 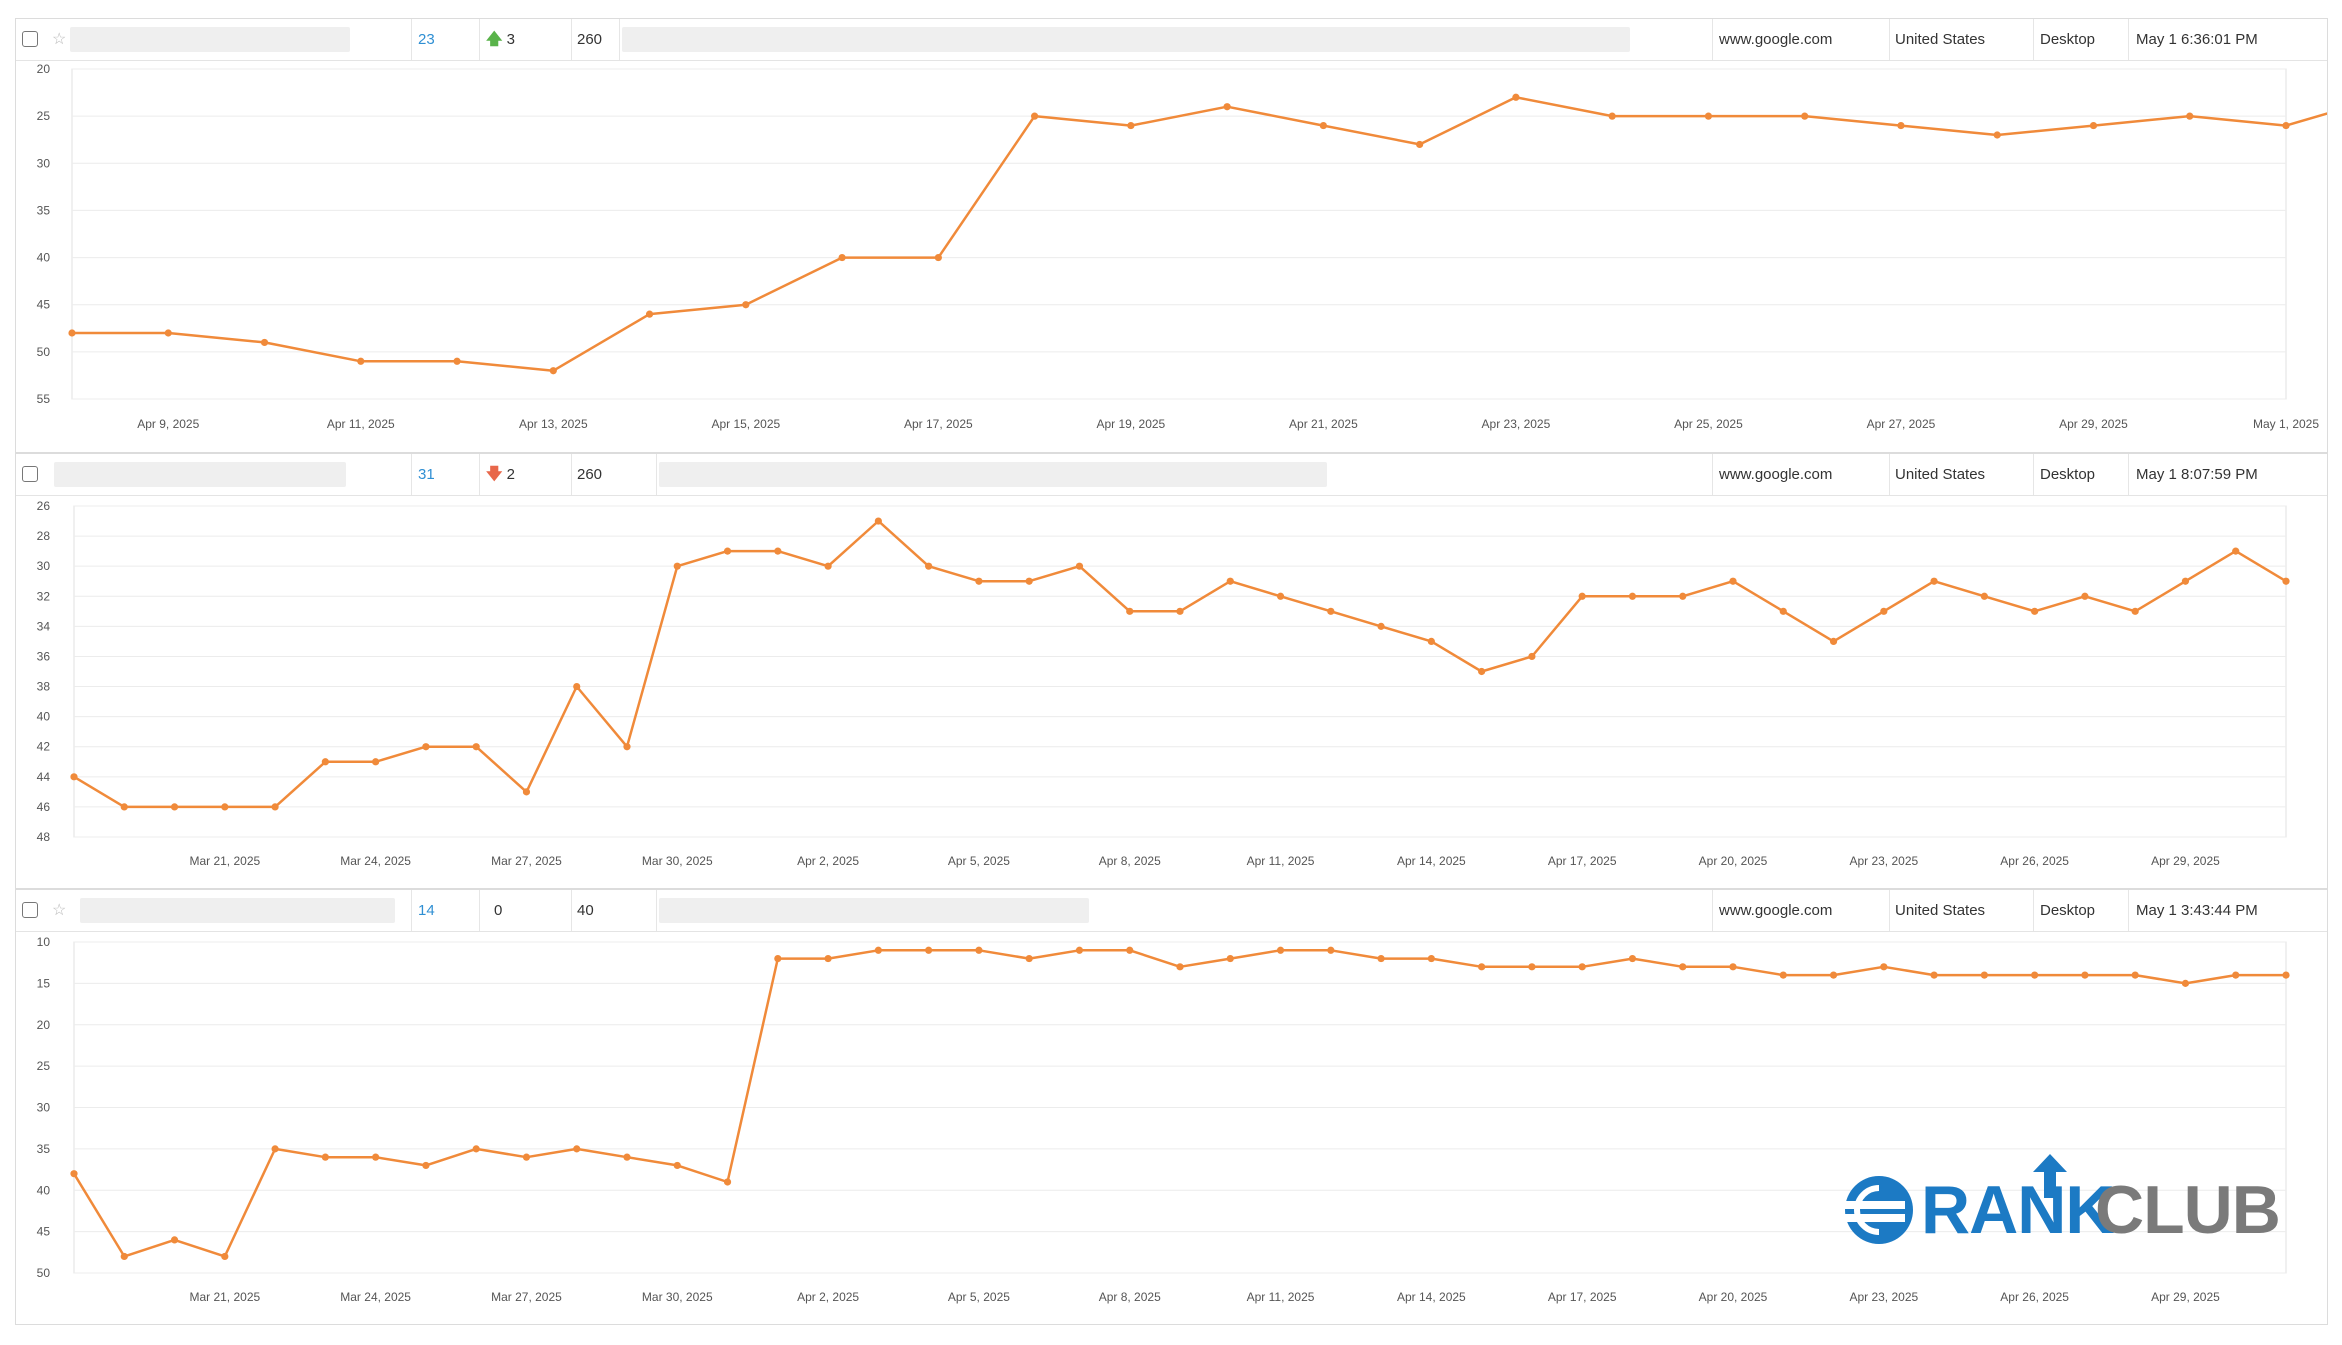 I want to click on current-rank-link: 31, so click(x=426, y=474).